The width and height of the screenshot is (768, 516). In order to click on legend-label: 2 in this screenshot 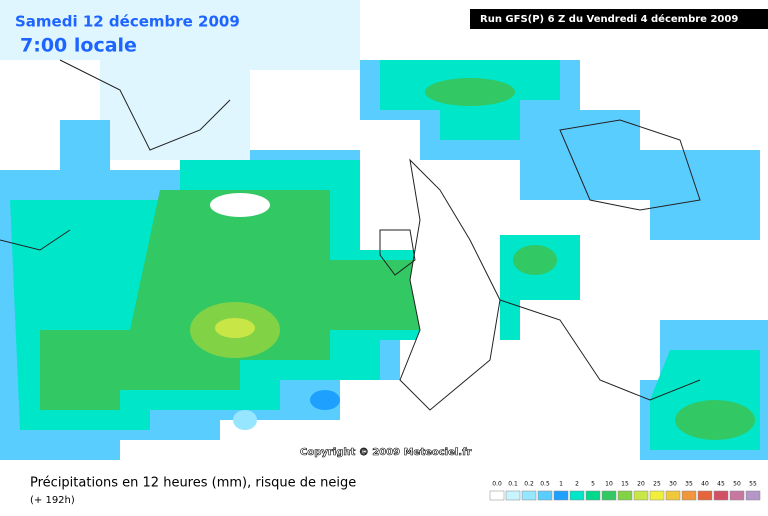, I will do `click(577, 484)`.